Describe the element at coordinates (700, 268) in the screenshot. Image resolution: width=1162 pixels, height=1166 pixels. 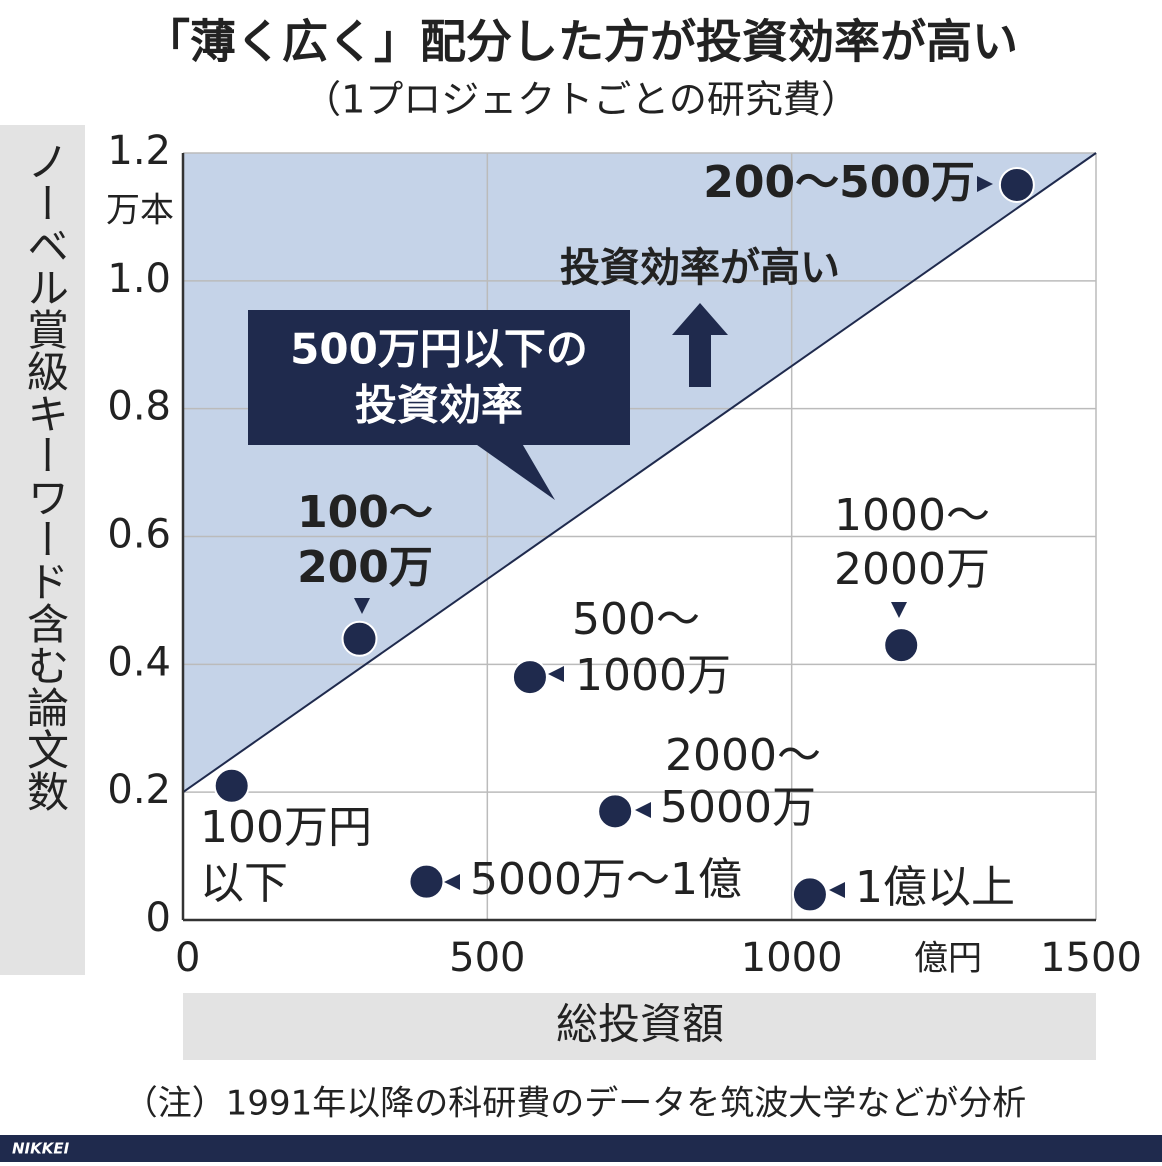
I see `annotation: 投資効率が高い` at that location.